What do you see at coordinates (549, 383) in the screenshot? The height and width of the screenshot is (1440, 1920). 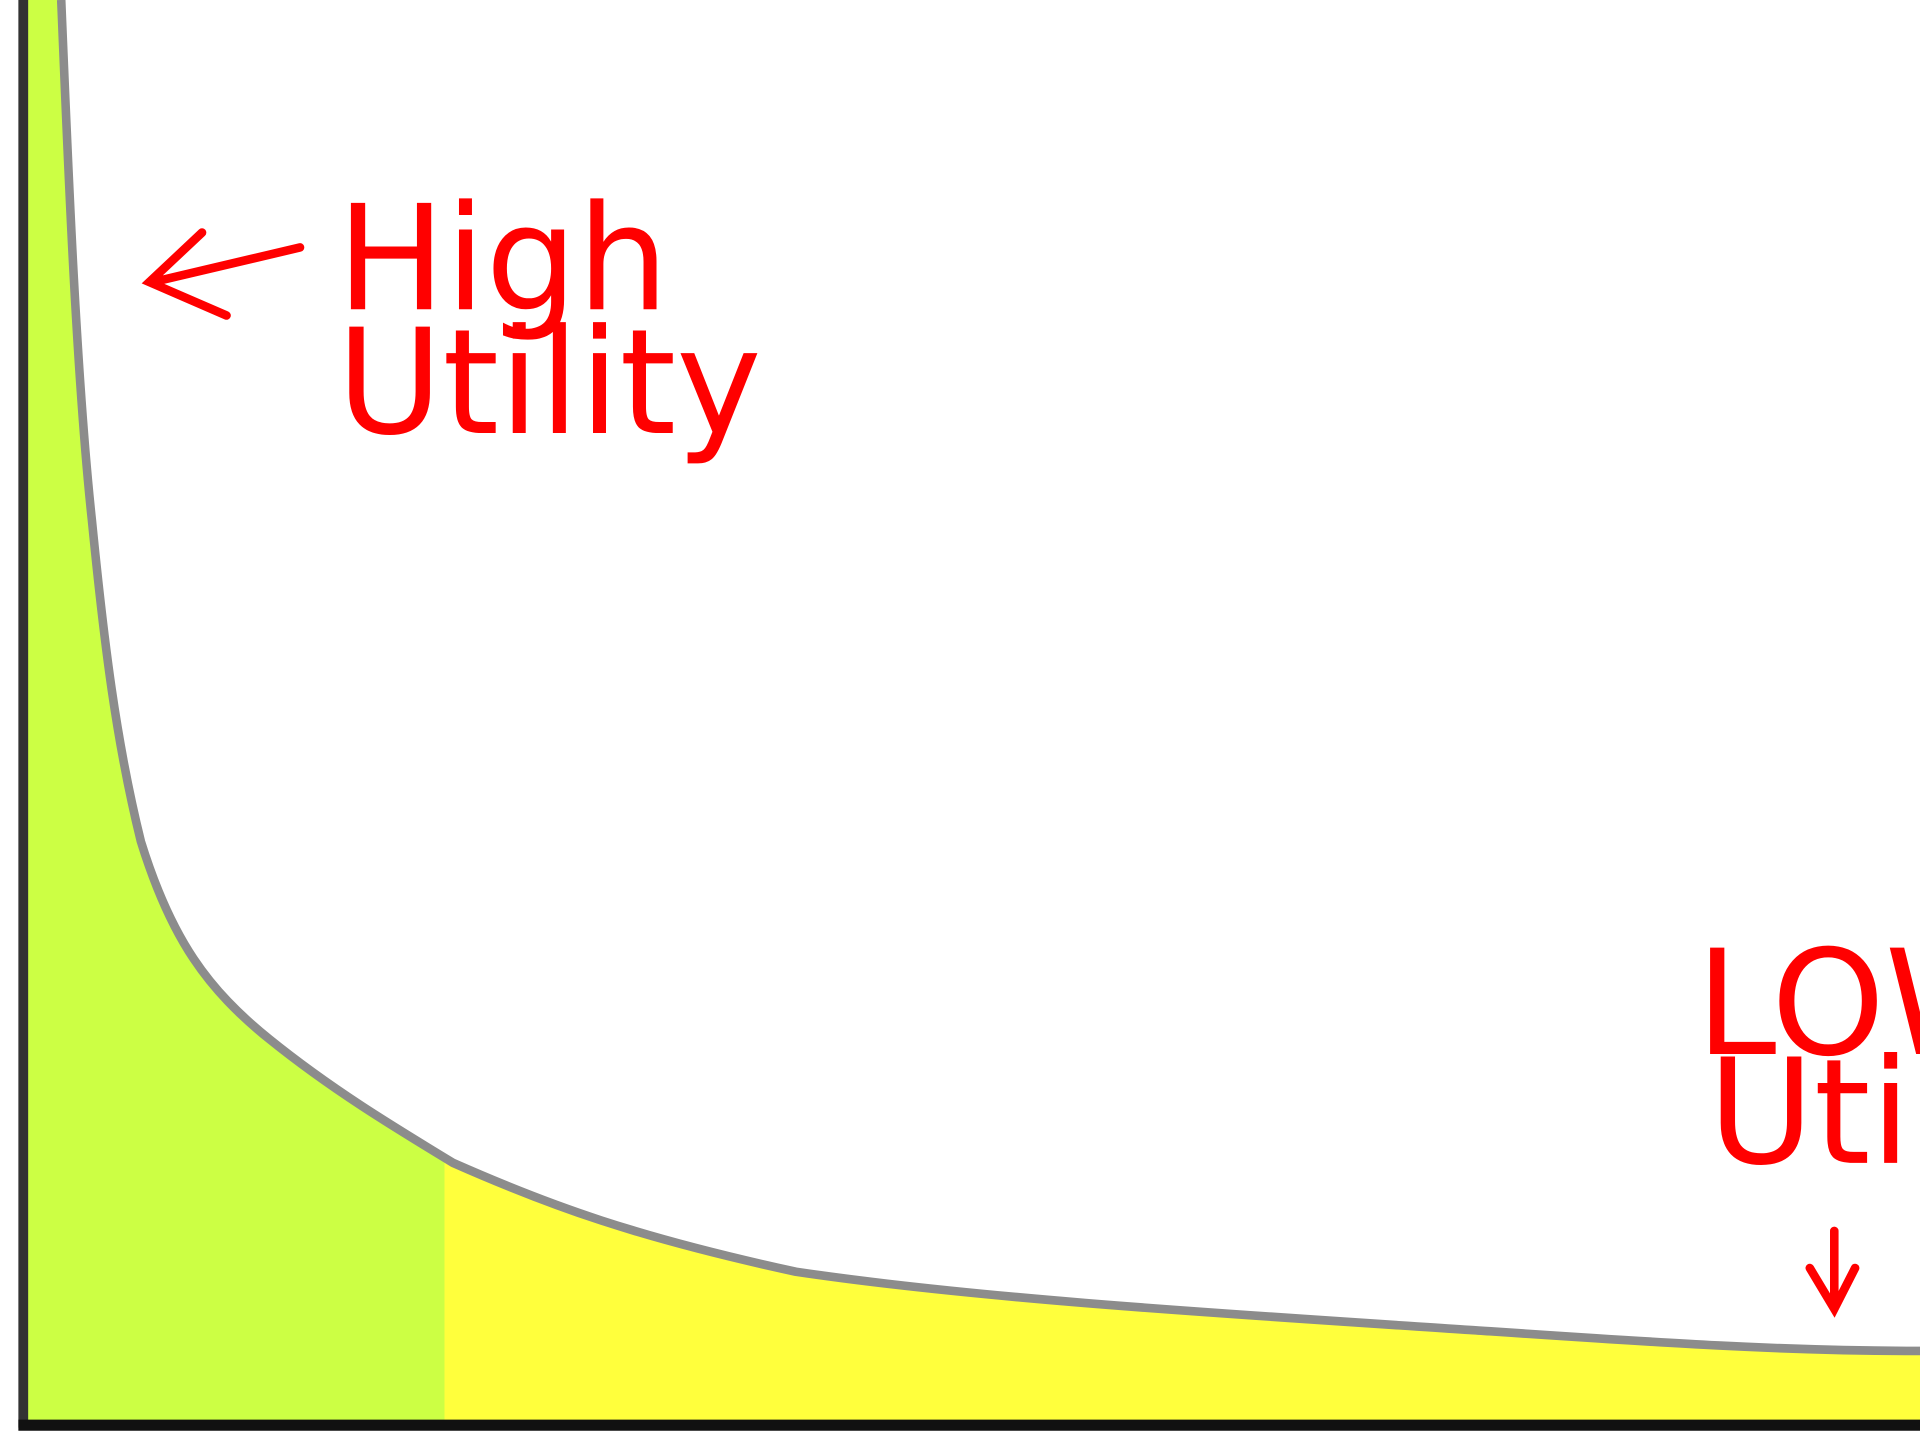 I see `high-label: Utility` at bounding box center [549, 383].